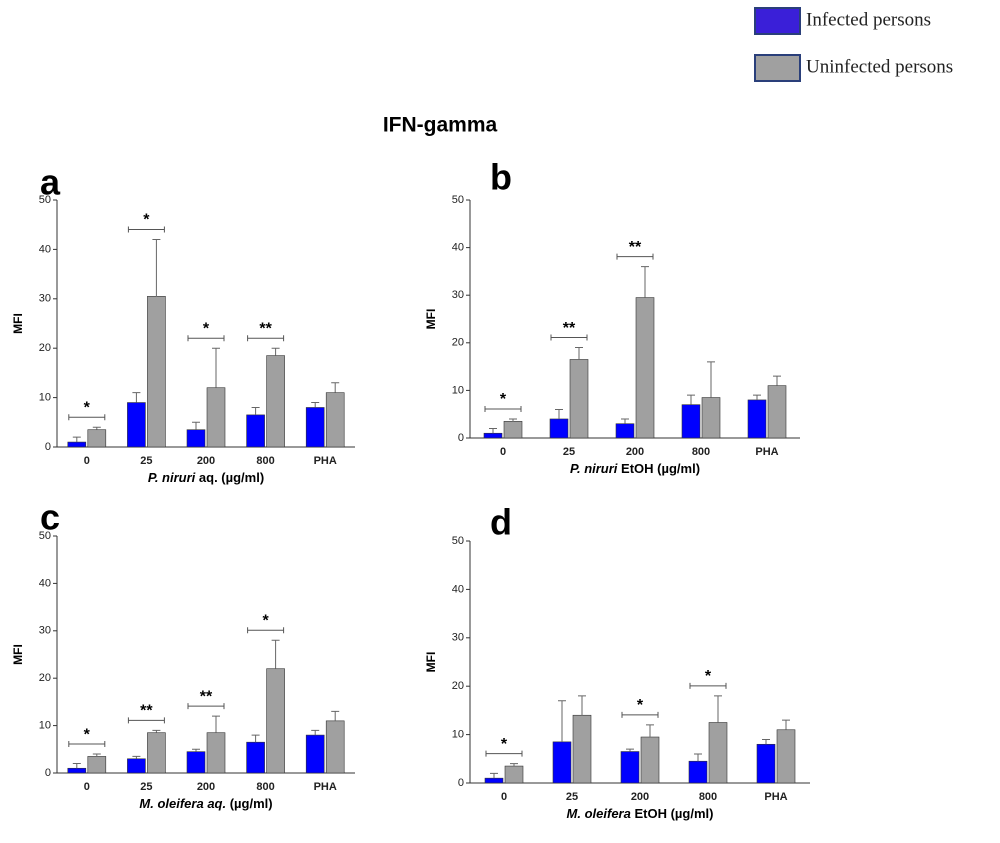  I want to click on x-axis-label: P. niruri aq. (µg/ml), so click(206, 477).